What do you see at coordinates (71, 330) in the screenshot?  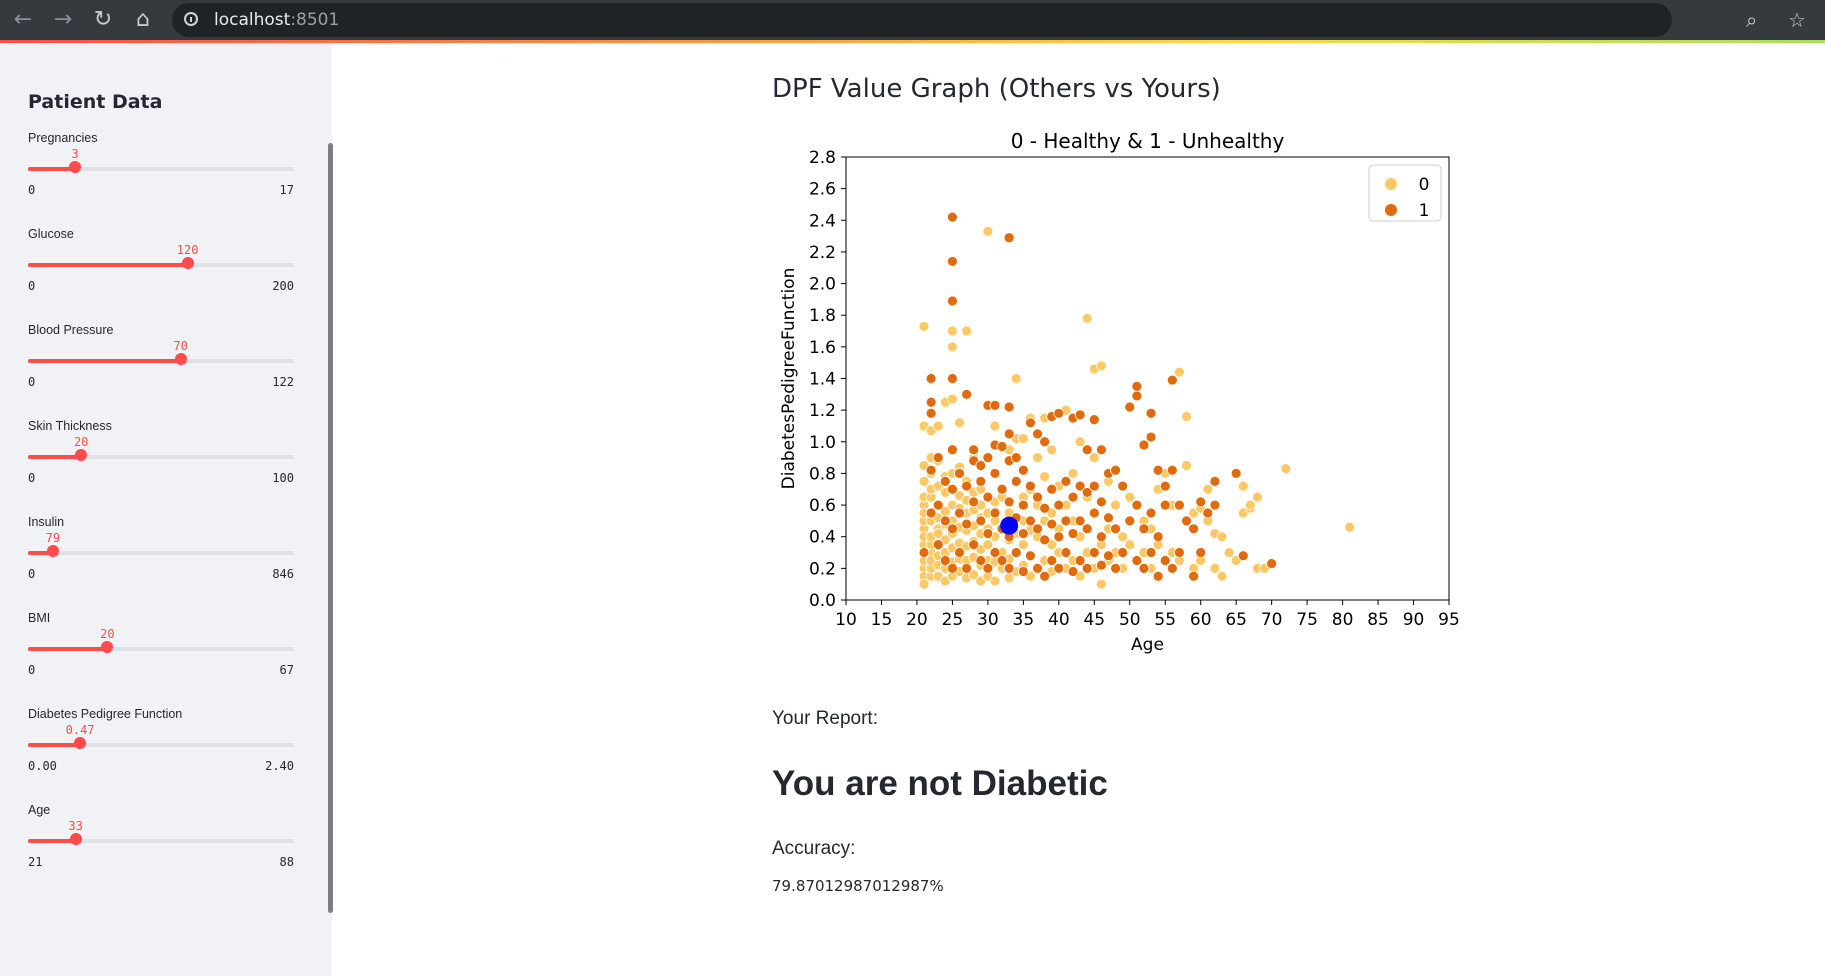 I see `slider-label: Blood Pressure` at bounding box center [71, 330].